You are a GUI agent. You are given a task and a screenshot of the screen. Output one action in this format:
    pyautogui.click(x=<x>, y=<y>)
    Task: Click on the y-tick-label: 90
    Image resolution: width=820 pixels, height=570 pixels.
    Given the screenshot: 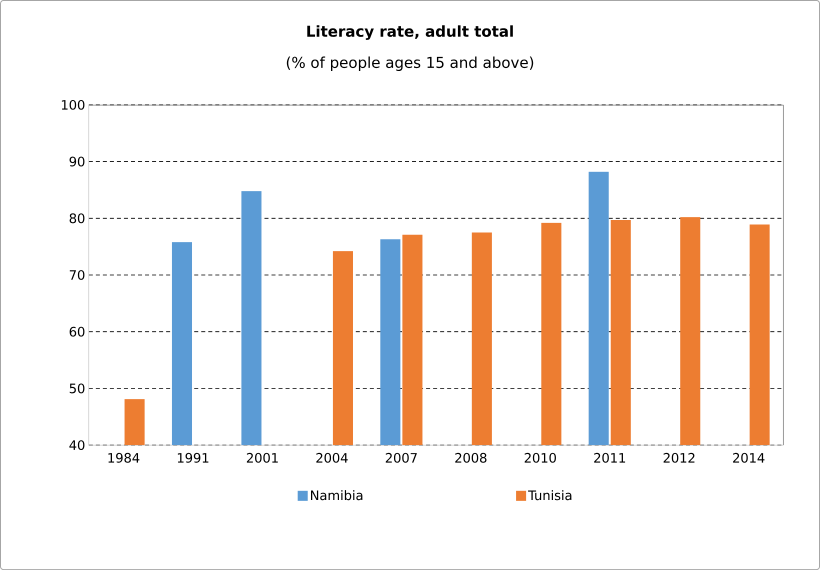 What is the action you would take?
    pyautogui.click(x=77, y=161)
    